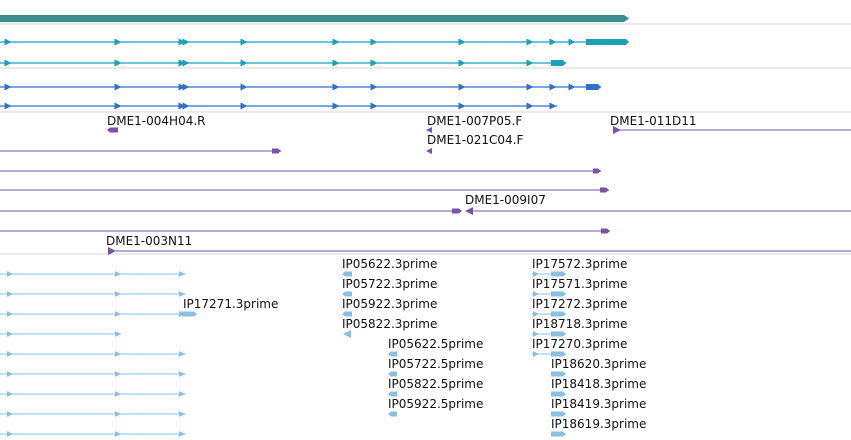 Image resolution: width=851 pixels, height=440 pixels. What do you see at coordinates (390, 264) in the screenshot?
I see `est-prime-label: IP05622.3prime` at bounding box center [390, 264].